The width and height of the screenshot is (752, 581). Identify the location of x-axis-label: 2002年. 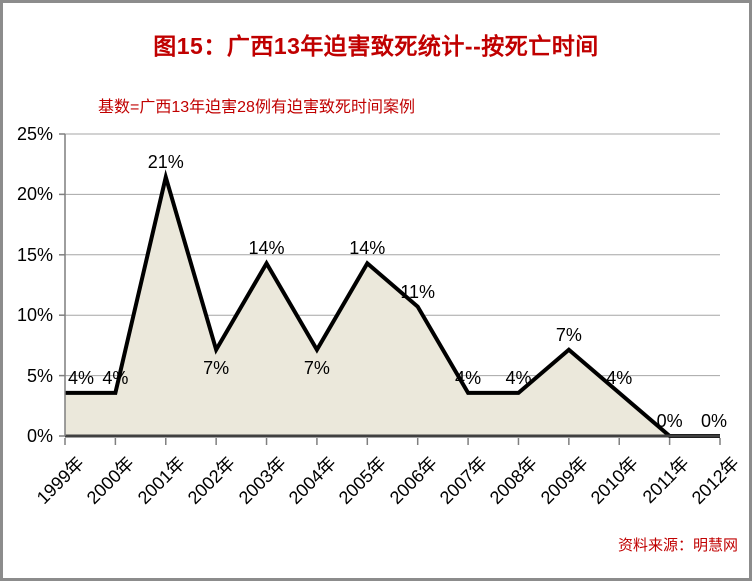
(211, 480).